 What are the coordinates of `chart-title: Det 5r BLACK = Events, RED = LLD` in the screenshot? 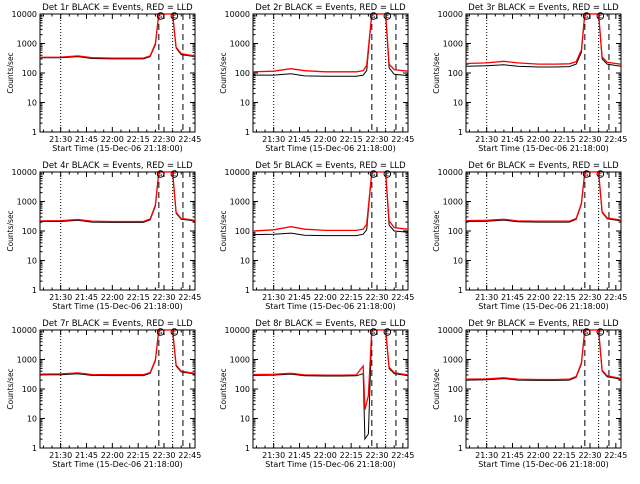 It's located at (330, 166).